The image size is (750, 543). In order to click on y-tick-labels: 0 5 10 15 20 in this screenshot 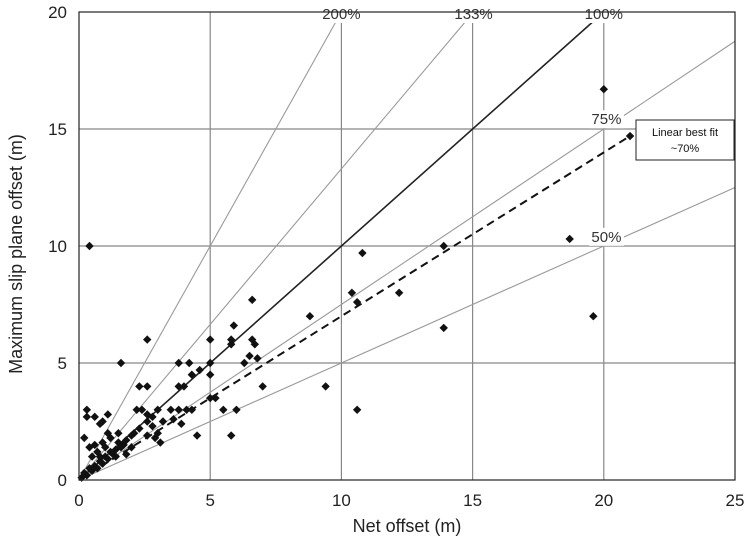, I will do `click(57, 246)`.